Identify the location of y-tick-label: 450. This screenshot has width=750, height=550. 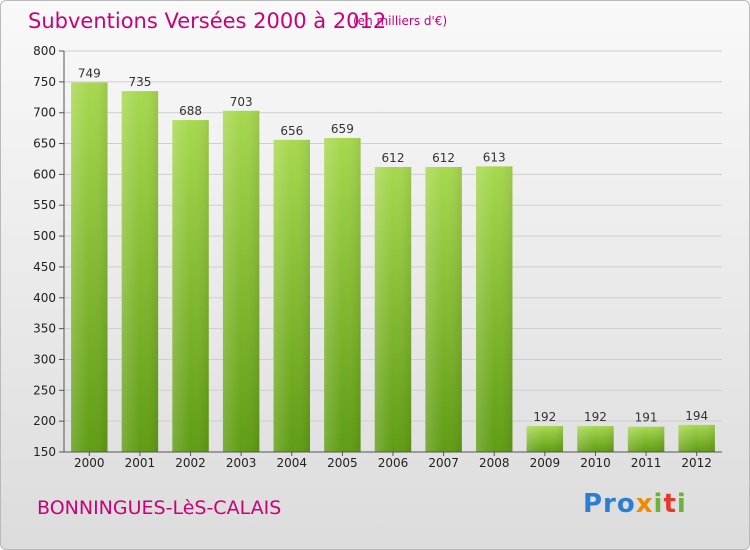
(44, 267).